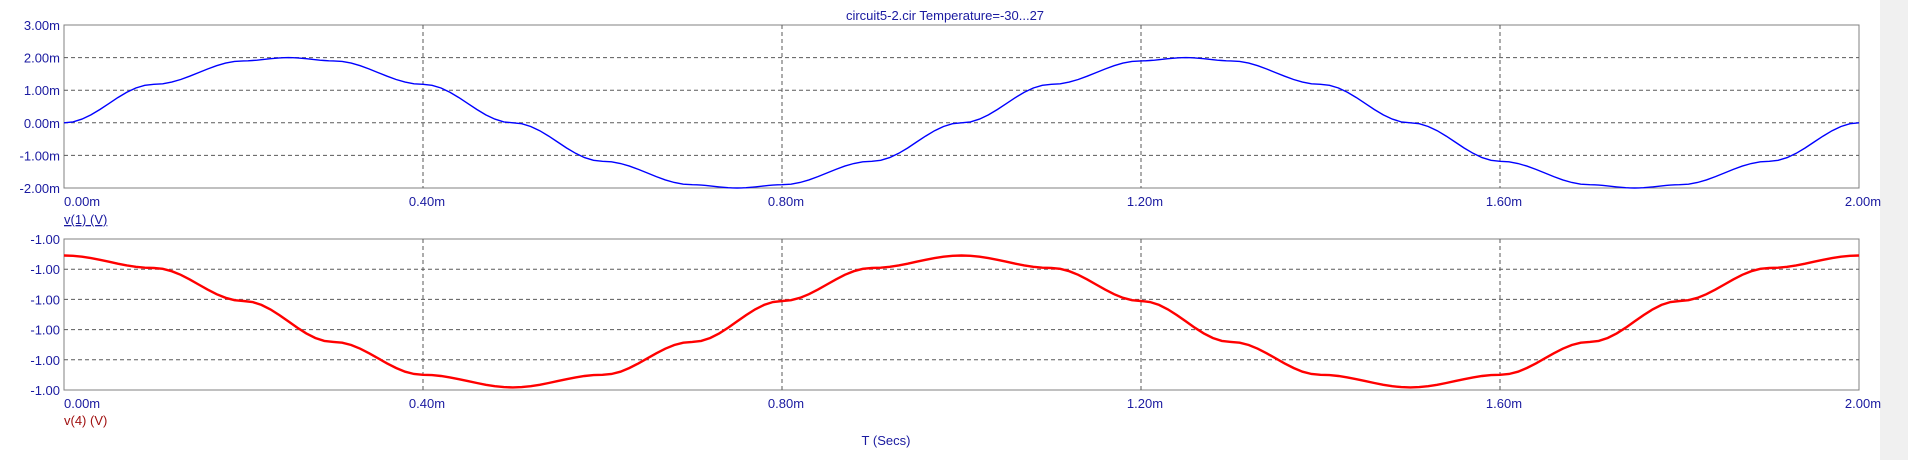 The height and width of the screenshot is (460, 1908). What do you see at coordinates (786, 403) in the screenshot?
I see `bottom-x-tick-label: 0.80m` at bounding box center [786, 403].